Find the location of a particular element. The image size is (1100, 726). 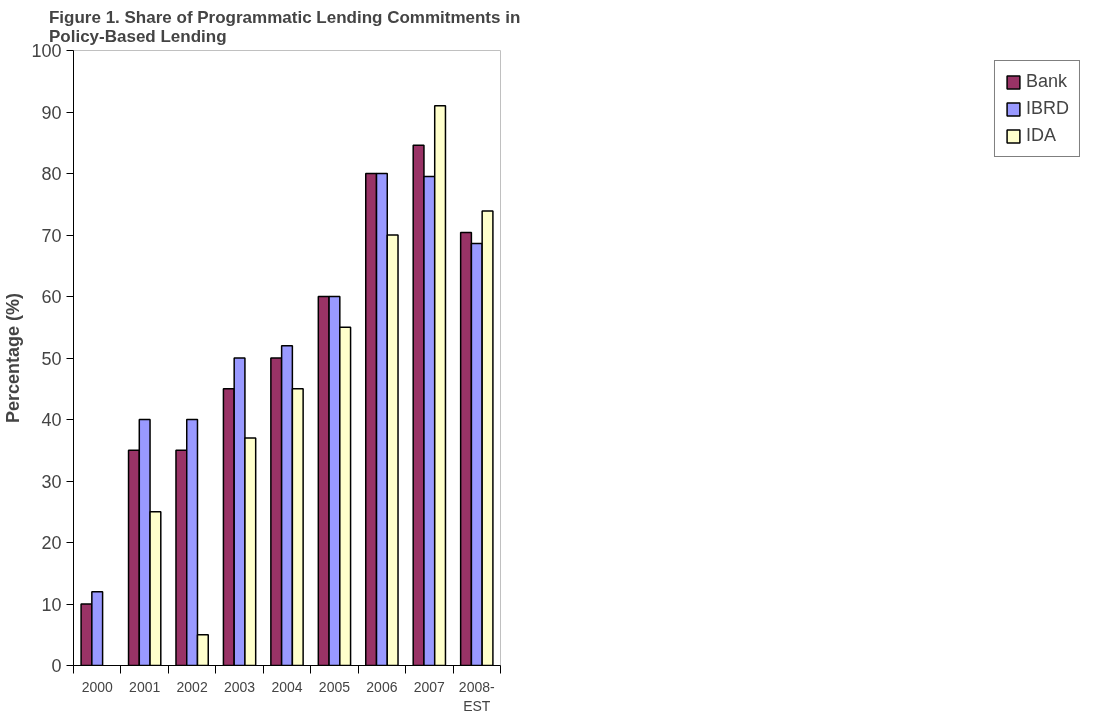

x-tick-label: 2005 is located at coordinates (334, 686).